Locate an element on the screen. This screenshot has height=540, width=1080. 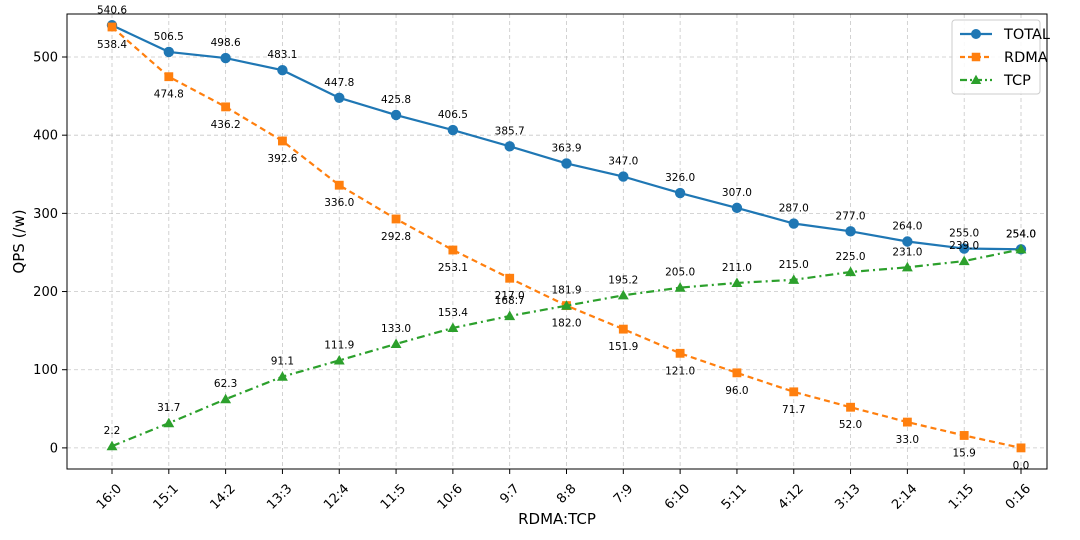
legend-label-tcp: TCP is located at coordinates (1017, 81).